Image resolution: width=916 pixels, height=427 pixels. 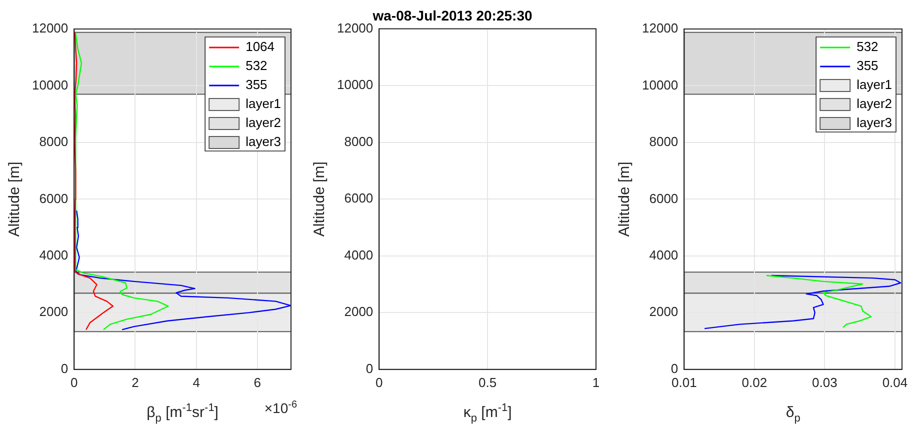 I want to click on x-tick-label: 2, so click(x=135, y=382).